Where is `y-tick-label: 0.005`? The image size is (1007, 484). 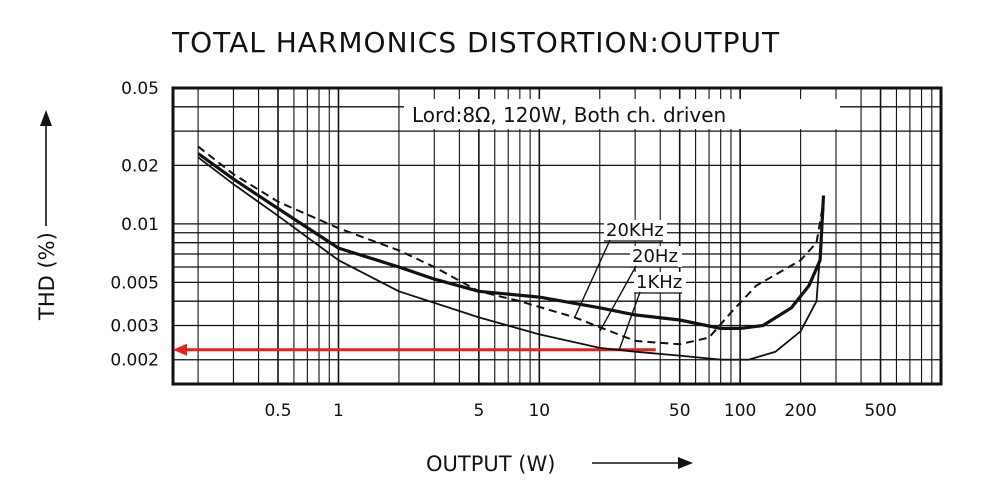
y-tick-label: 0.005 is located at coordinates (134, 283).